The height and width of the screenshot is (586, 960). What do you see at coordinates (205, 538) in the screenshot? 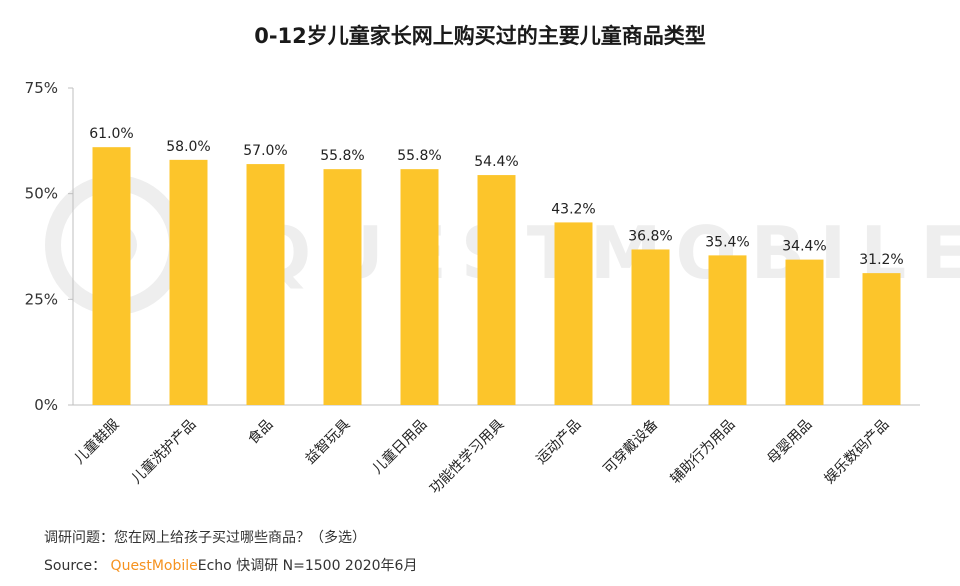
I see `survey-question: 调研问题：您在网上给孩子买过哪些商品？（多选）` at bounding box center [205, 538].